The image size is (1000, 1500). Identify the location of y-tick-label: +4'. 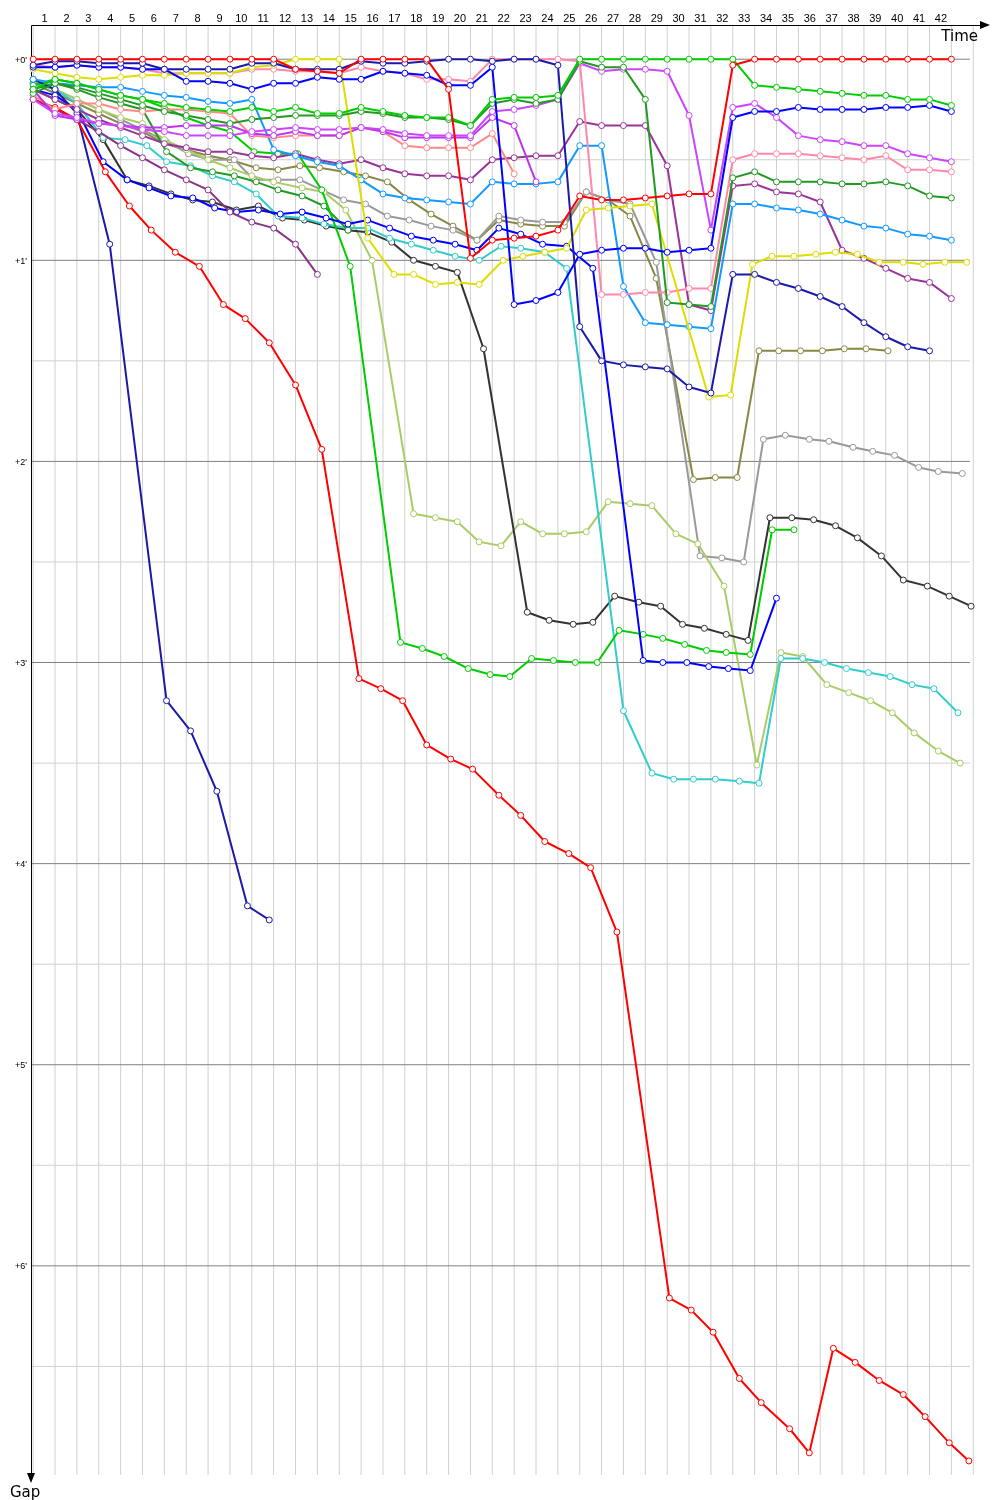
(21, 864).